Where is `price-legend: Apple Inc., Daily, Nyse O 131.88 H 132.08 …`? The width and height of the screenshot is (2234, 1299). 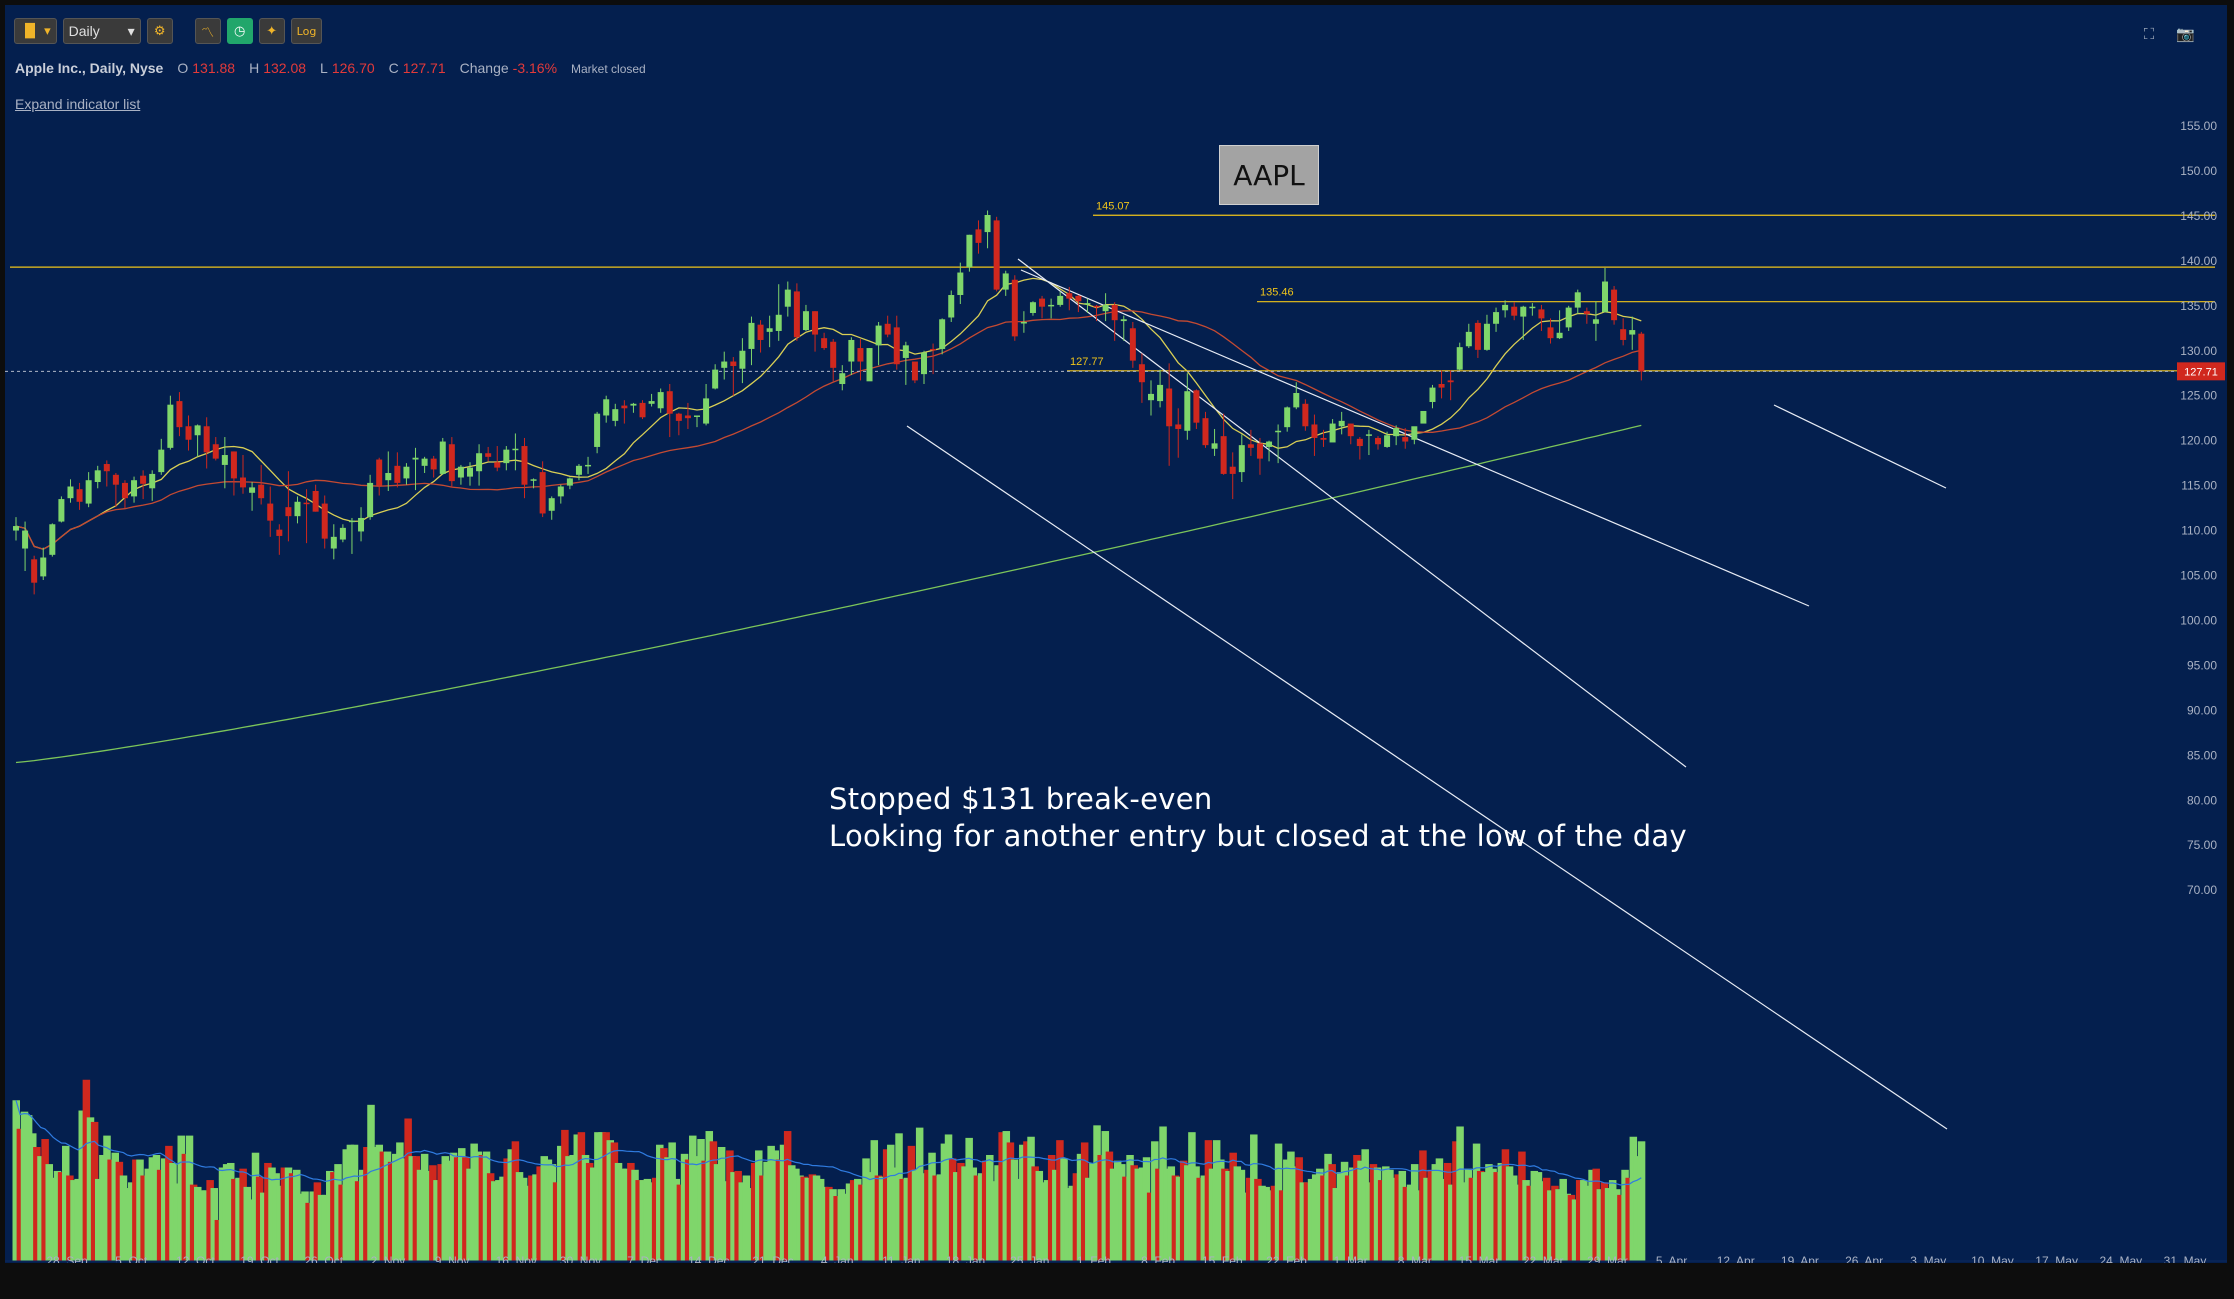 price-legend: Apple Inc., Daily, Nyse O 131.88 H 132.08 … is located at coordinates (330, 68).